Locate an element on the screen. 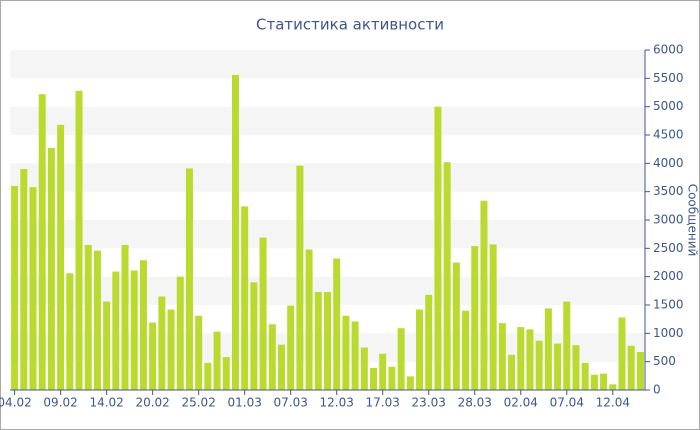 The height and width of the screenshot is (430, 700). x-tick-label: 20.02 is located at coordinates (152, 403).